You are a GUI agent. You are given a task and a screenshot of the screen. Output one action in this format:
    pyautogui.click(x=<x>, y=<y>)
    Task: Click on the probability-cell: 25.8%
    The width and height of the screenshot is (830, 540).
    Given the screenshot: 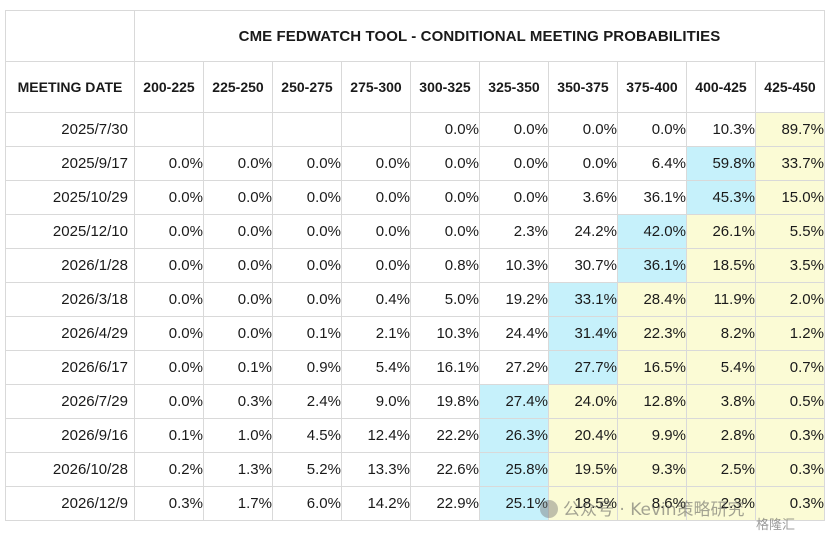 What is the action you would take?
    pyautogui.click(x=514, y=469)
    